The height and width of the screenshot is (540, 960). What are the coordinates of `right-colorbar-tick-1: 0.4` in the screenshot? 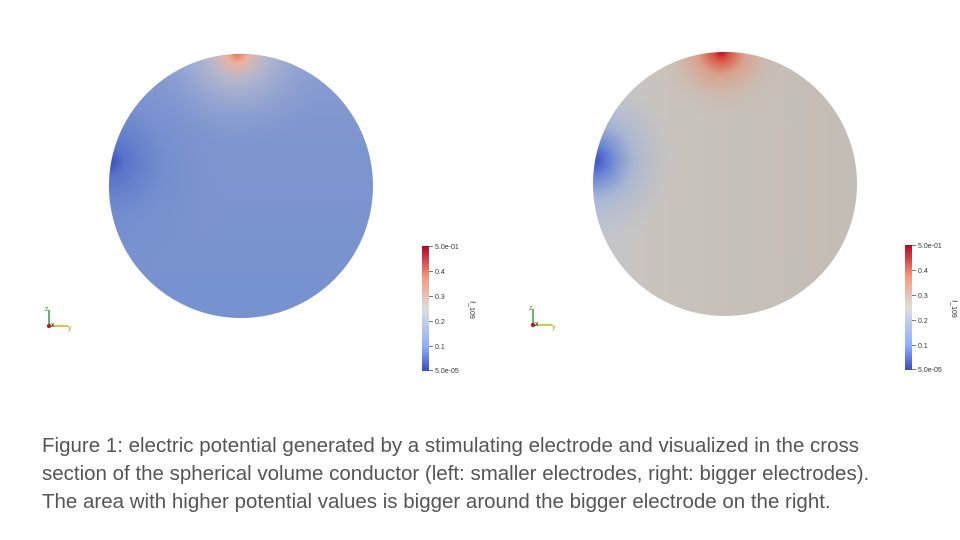 It's located at (923, 271).